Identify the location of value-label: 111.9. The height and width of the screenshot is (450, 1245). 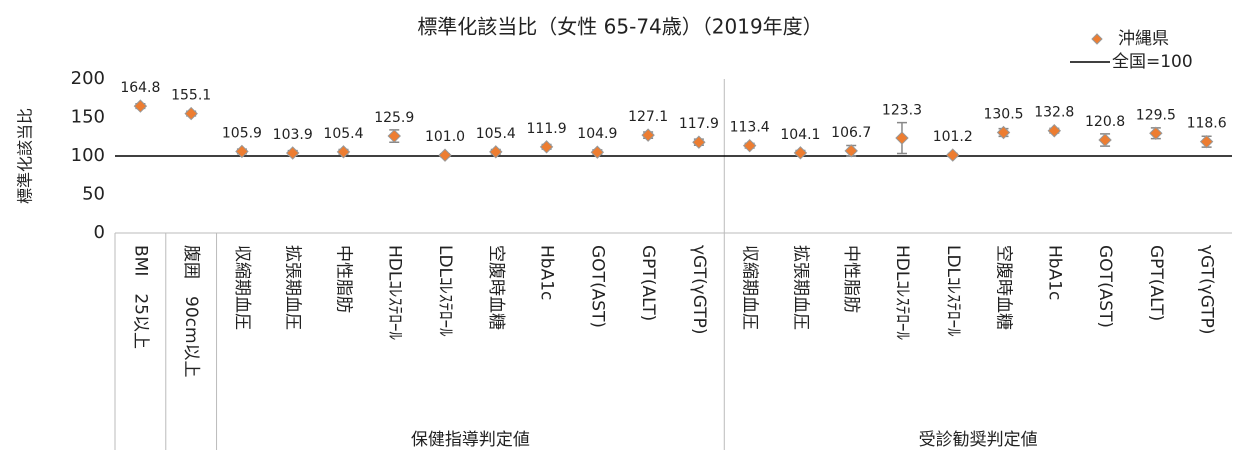
(547, 129).